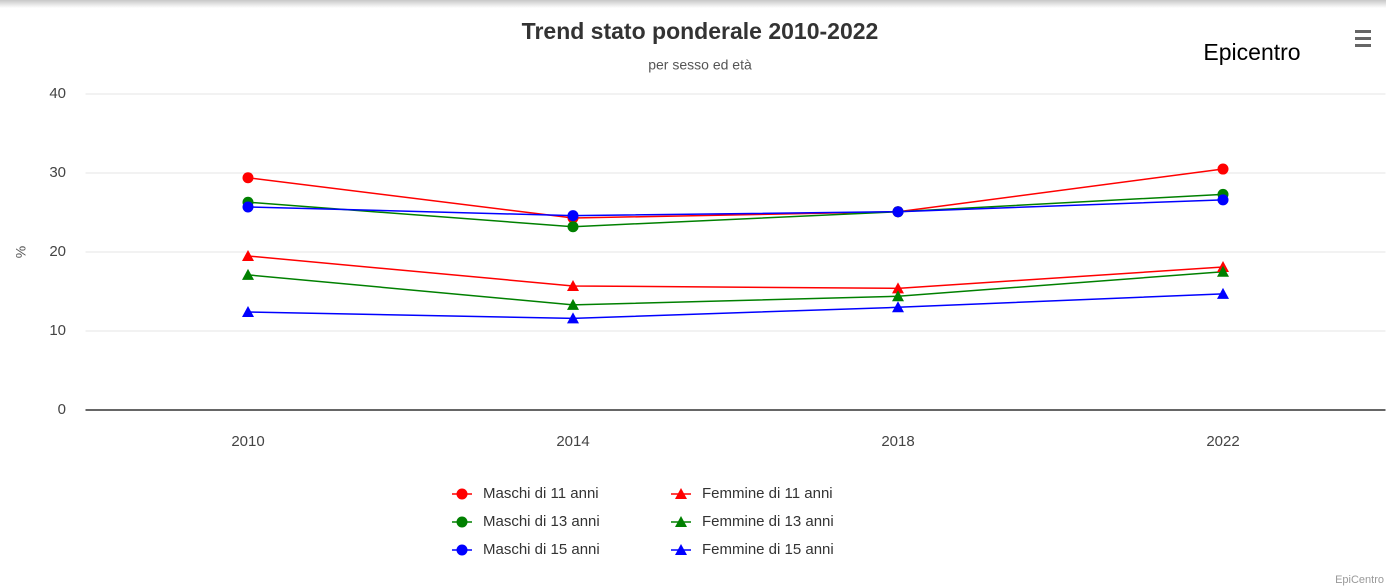 This screenshot has width=1386, height=587. I want to click on y-tick-label: 10, so click(57, 330).